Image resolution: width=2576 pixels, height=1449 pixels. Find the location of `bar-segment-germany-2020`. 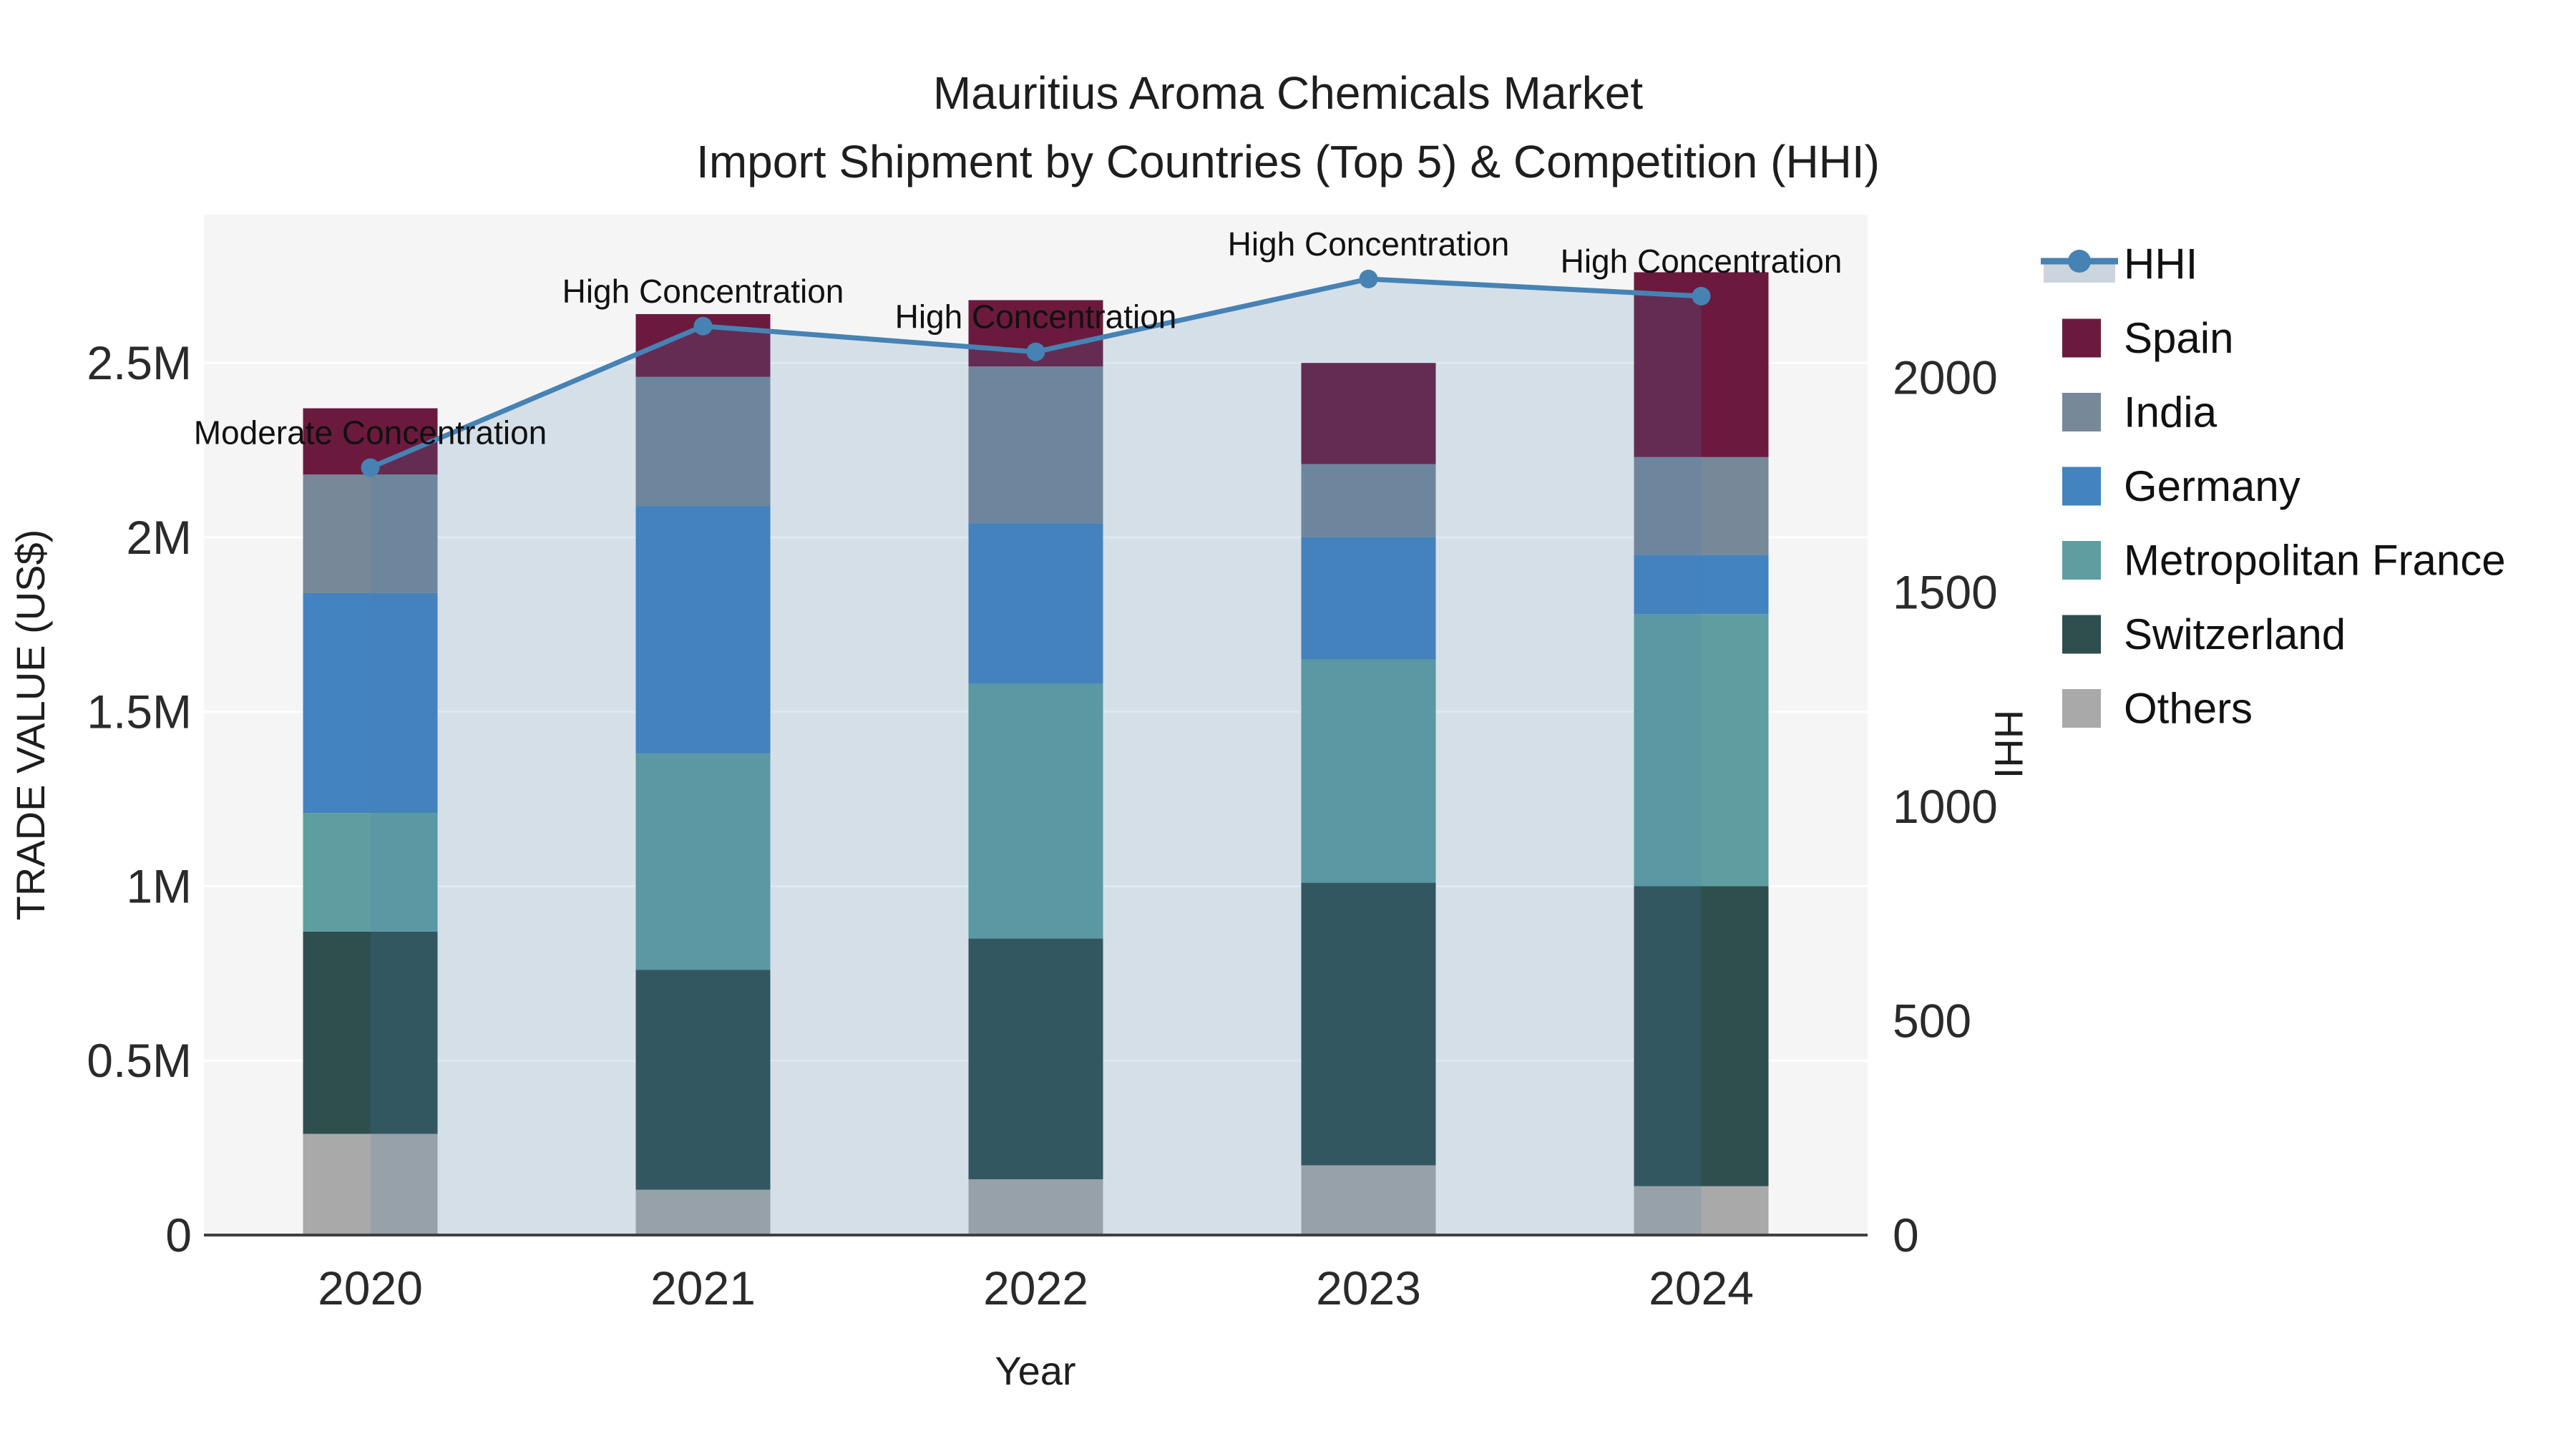

bar-segment-germany-2020 is located at coordinates (370, 703).